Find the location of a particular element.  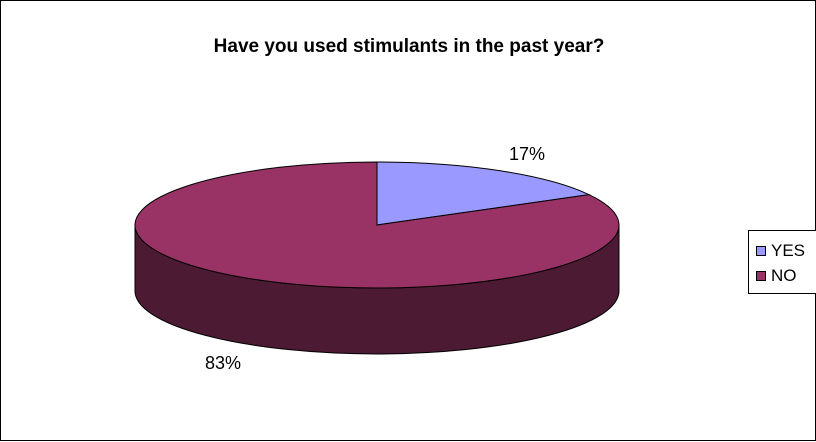

legend: YES NO is located at coordinates (782, 262).